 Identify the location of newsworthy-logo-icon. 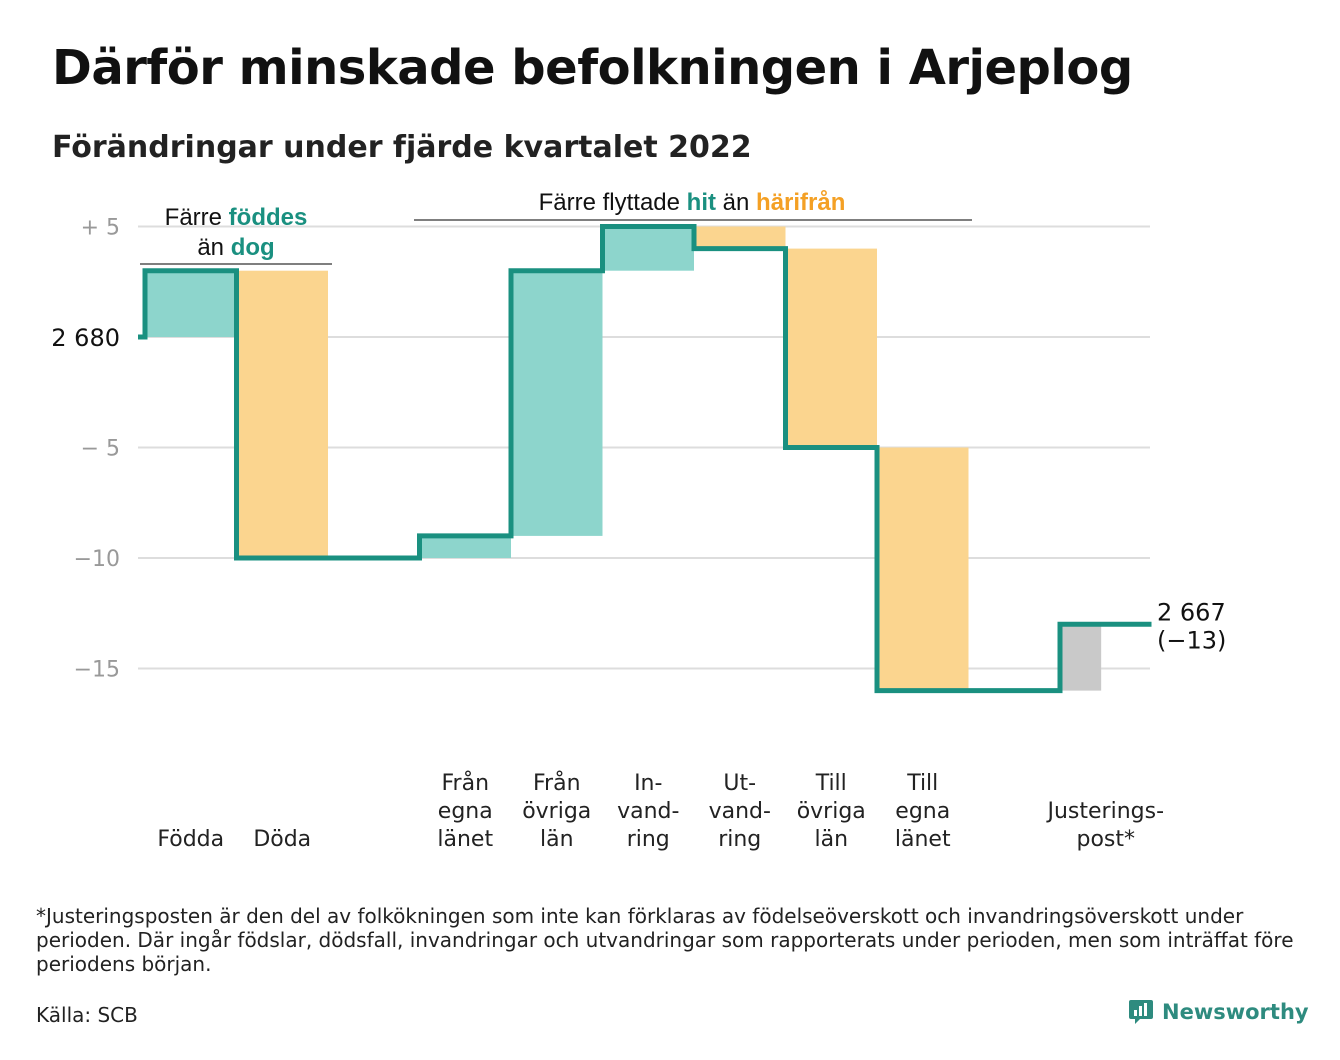
(1141, 1012).